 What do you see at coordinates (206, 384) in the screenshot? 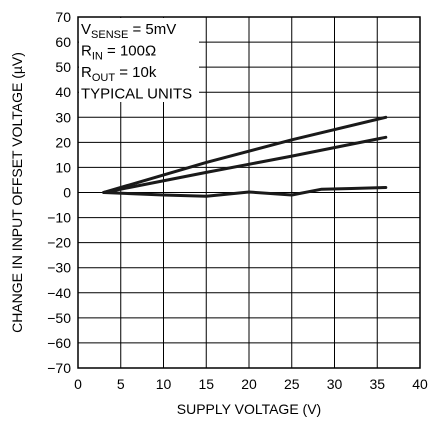
I see `x-tick-label: 15` at bounding box center [206, 384].